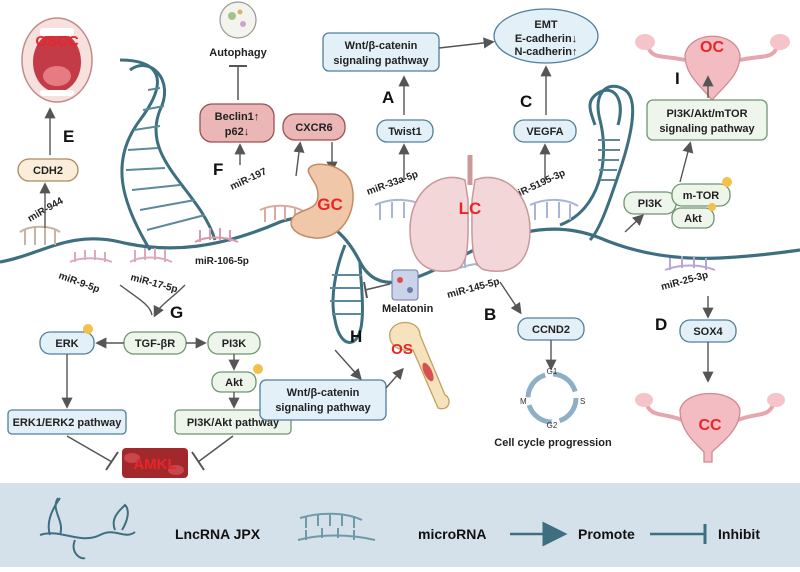 Image resolution: width=800 pixels, height=572 pixels. Describe the element at coordinates (546, 39) in the screenshot. I see `ecad-label: E-cadherin↓` at that location.